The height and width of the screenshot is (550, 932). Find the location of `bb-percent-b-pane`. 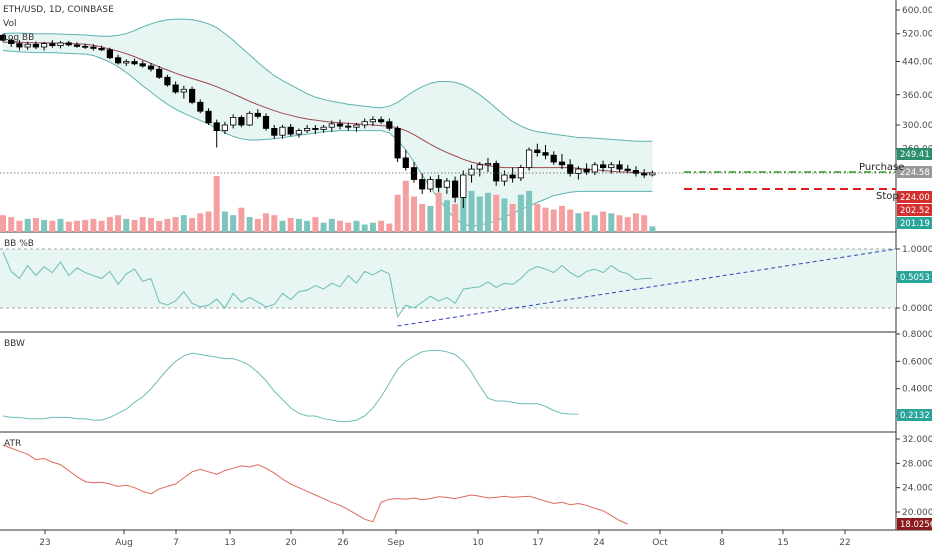

bb-percent-b-pane is located at coordinates (448, 287).